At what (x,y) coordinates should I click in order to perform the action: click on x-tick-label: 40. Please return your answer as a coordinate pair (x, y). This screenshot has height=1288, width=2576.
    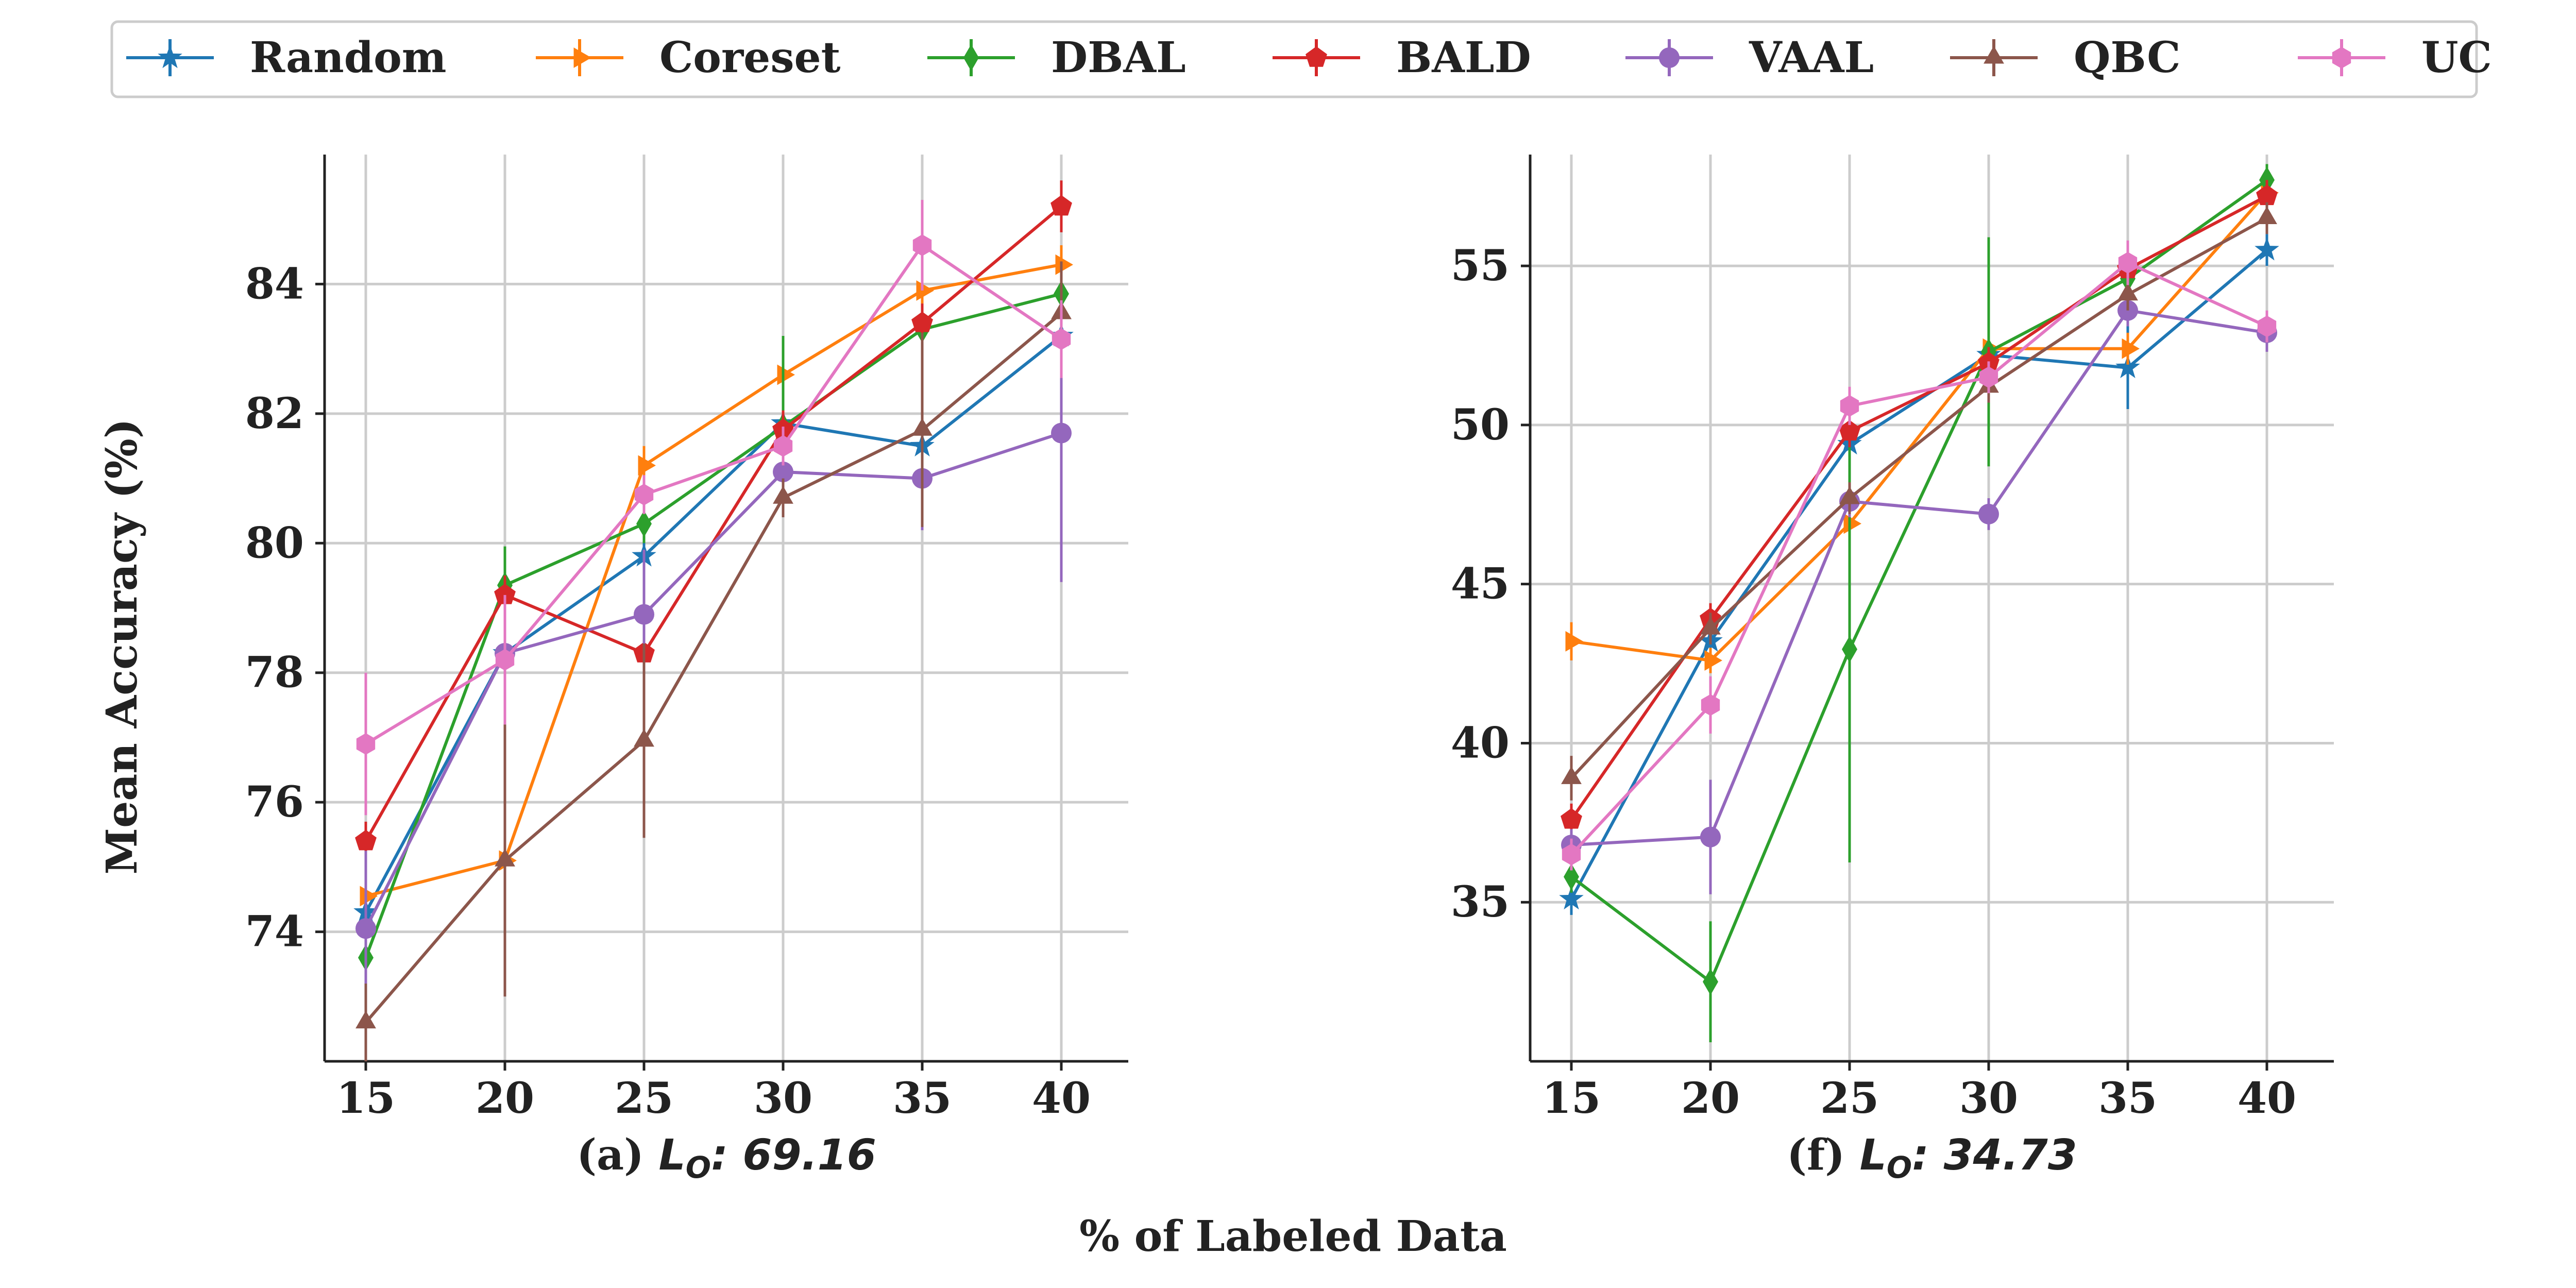
    Looking at the image, I should click on (2267, 1098).